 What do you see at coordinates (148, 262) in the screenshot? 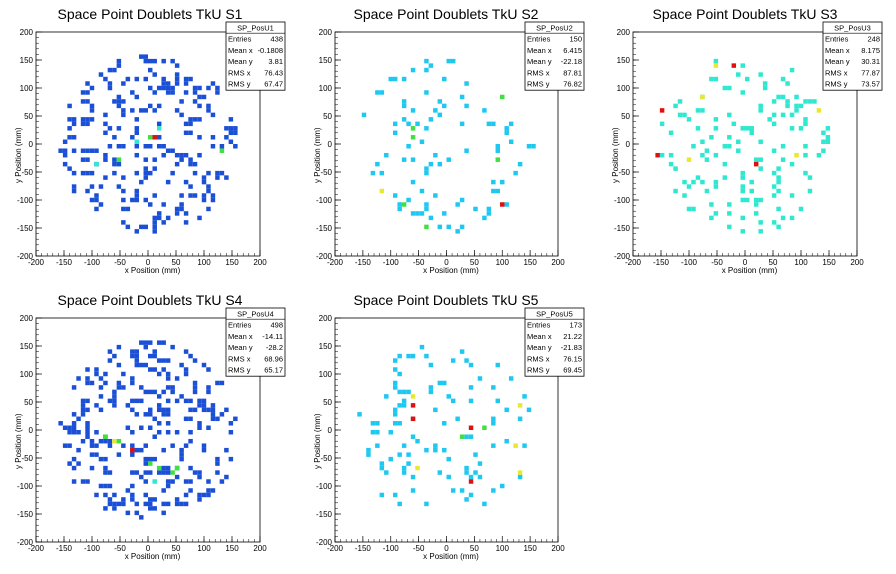
I see `x-tick-label: 0` at bounding box center [148, 262].